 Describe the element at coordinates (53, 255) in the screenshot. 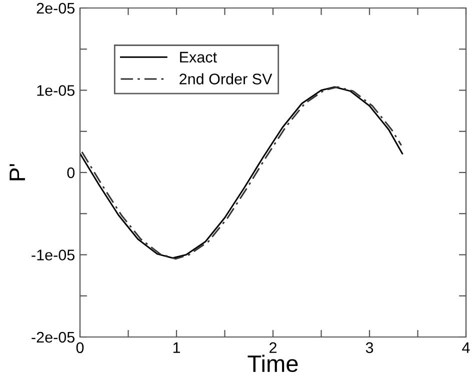

I see `y-tick-label: -1e-05` at that location.